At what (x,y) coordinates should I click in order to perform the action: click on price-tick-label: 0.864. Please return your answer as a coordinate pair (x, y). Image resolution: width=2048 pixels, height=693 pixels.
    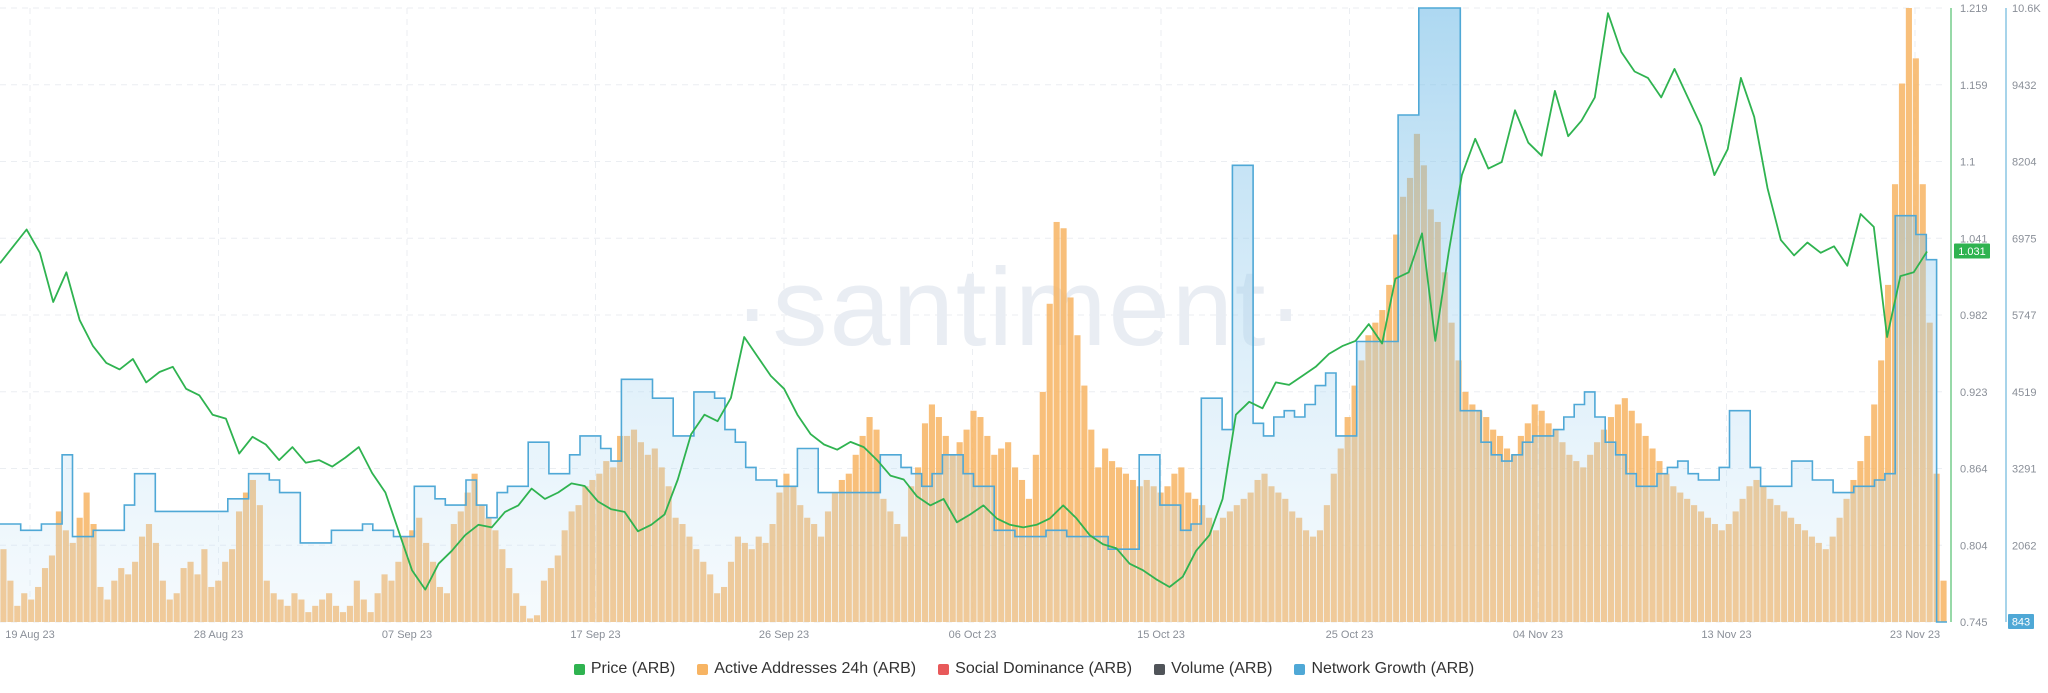
    Looking at the image, I should click on (1974, 470).